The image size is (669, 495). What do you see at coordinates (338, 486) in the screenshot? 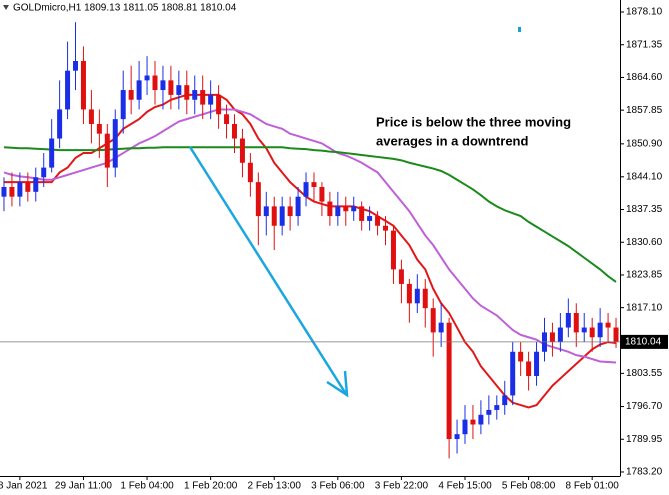
I see `x-tick-label: 3 Feb 06:00` at bounding box center [338, 486].